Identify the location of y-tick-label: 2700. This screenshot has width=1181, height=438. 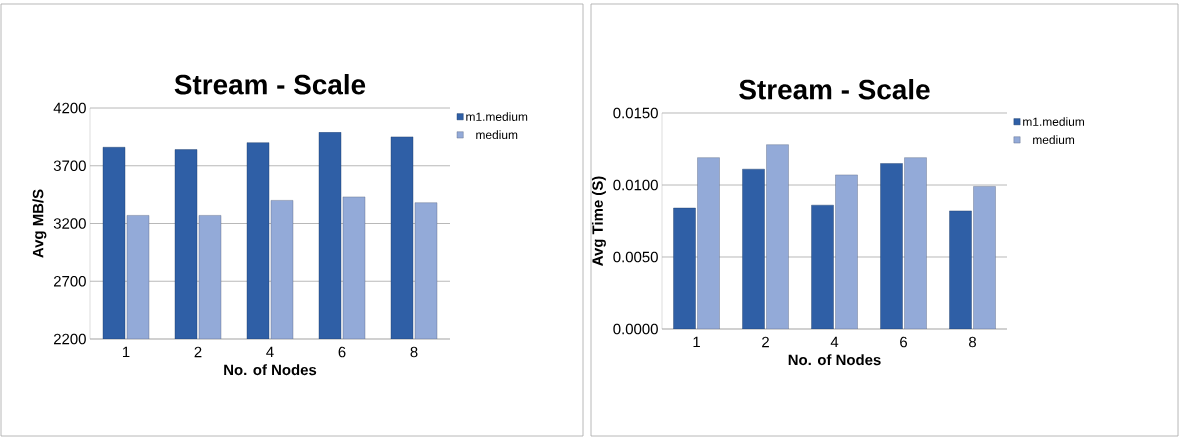
(69, 281).